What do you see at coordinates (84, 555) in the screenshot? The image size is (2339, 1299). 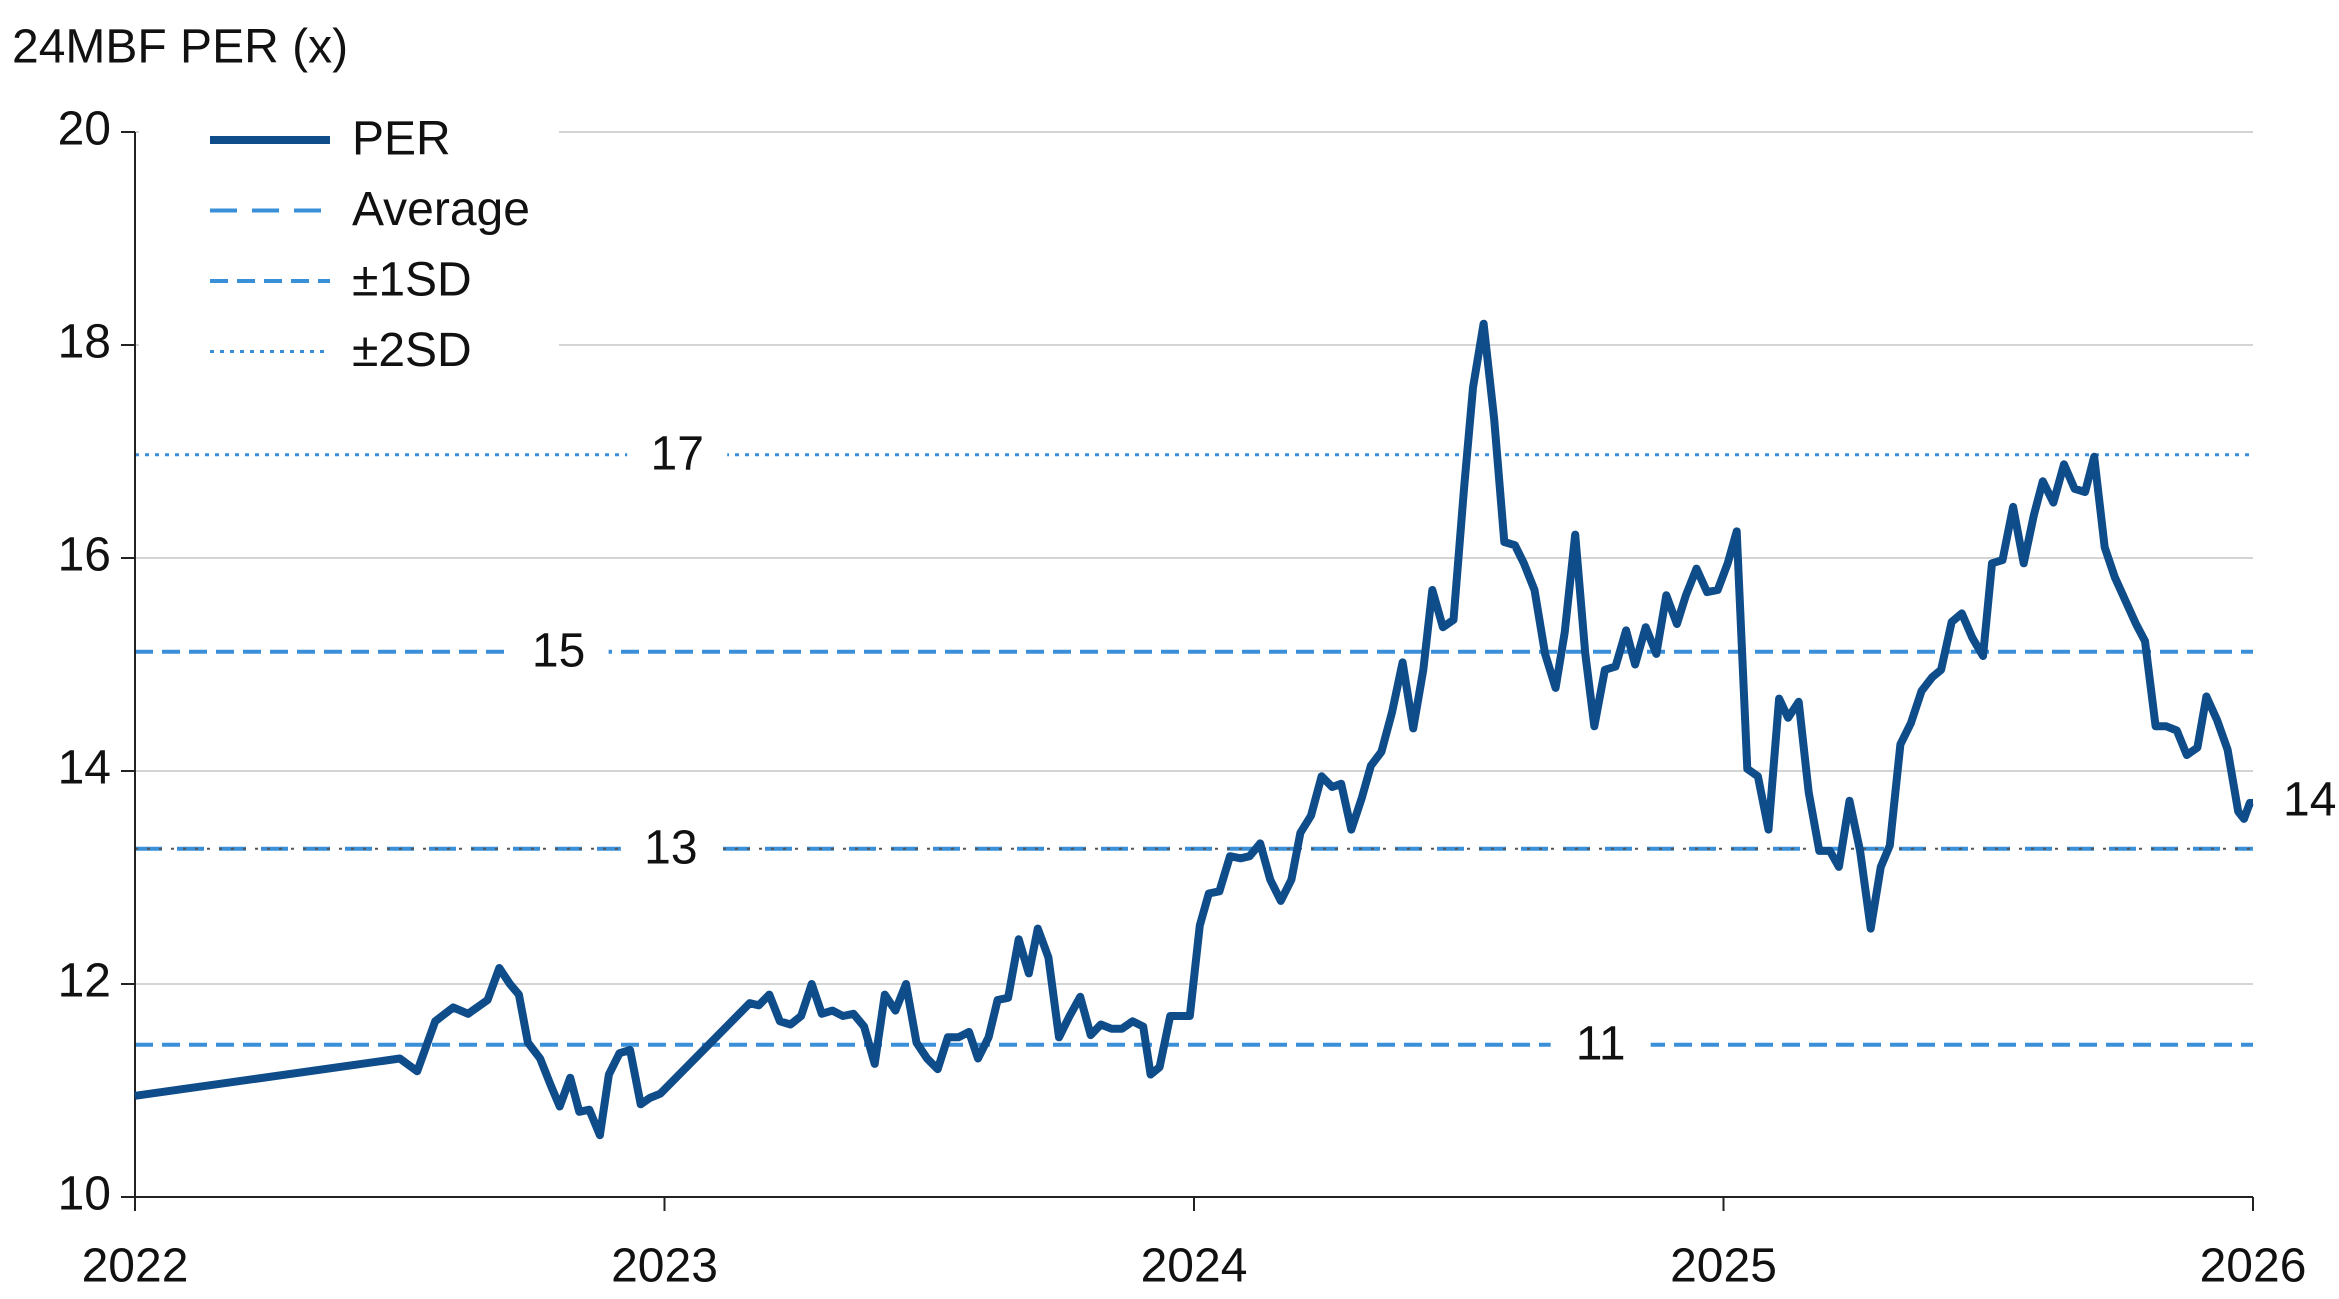 I see `y-tick-label: 16` at bounding box center [84, 555].